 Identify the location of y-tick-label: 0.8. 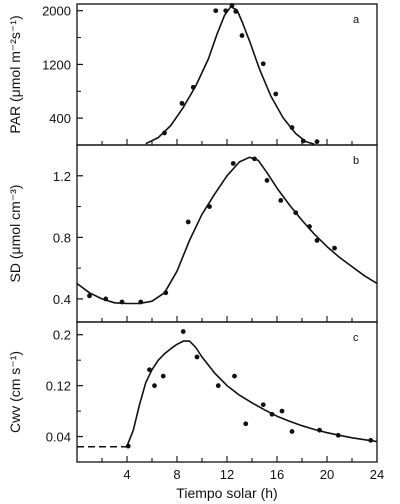
(62, 237).